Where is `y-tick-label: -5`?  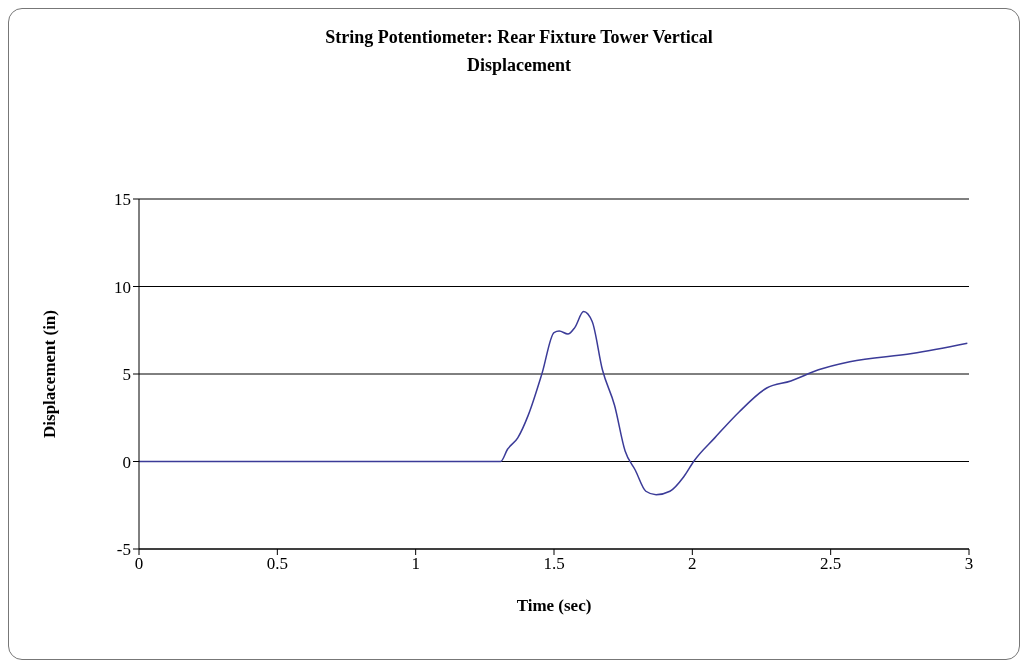 y-tick-label: -5 is located at coordinates (123, 550).